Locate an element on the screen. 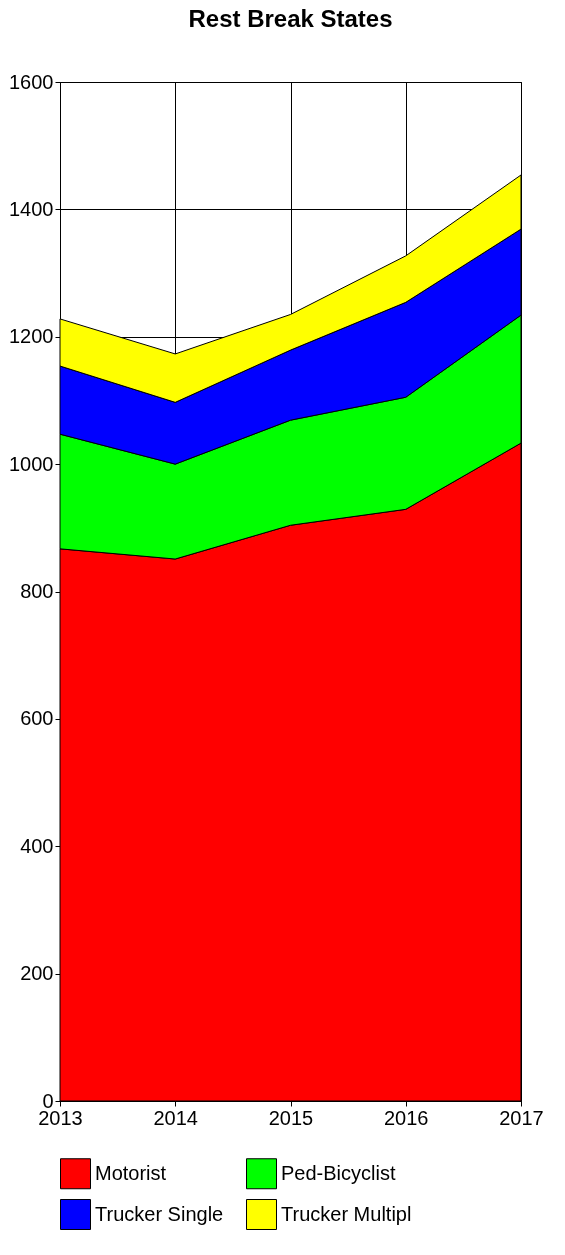 This screenshot has height=1255, width=565. y-tick-label: 1400 is located at coordinates (31, 208).